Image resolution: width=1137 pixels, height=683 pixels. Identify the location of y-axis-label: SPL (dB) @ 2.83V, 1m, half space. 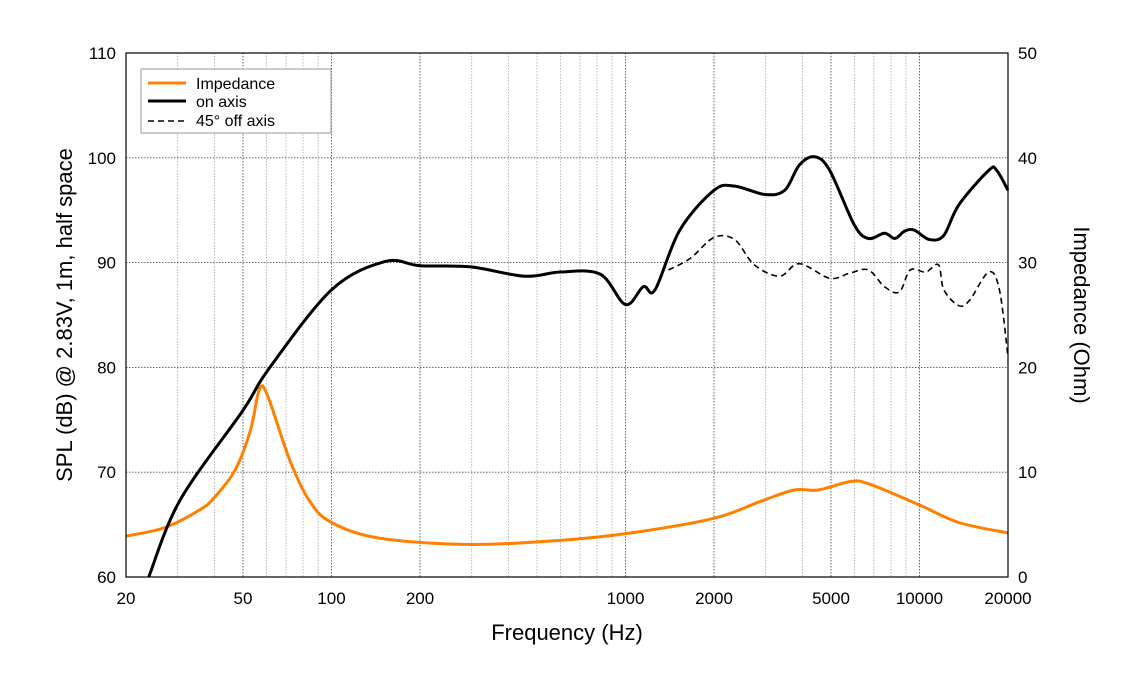
(64, 315).